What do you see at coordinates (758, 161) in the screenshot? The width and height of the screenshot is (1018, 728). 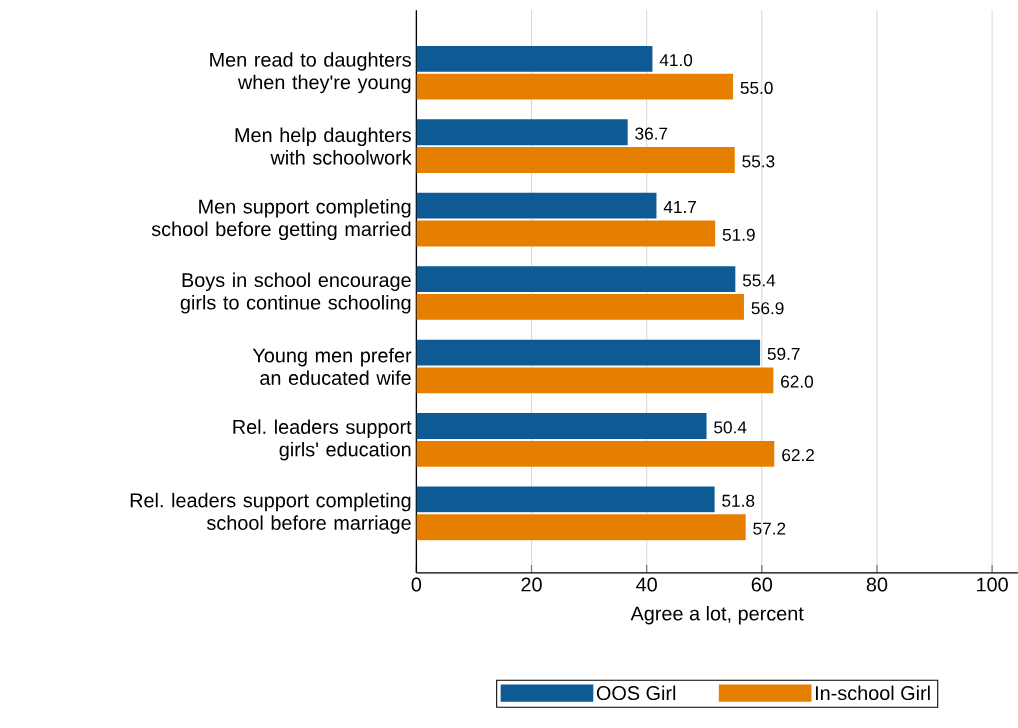 I see `data-label: 55.3` at bounding box center [758, 161].